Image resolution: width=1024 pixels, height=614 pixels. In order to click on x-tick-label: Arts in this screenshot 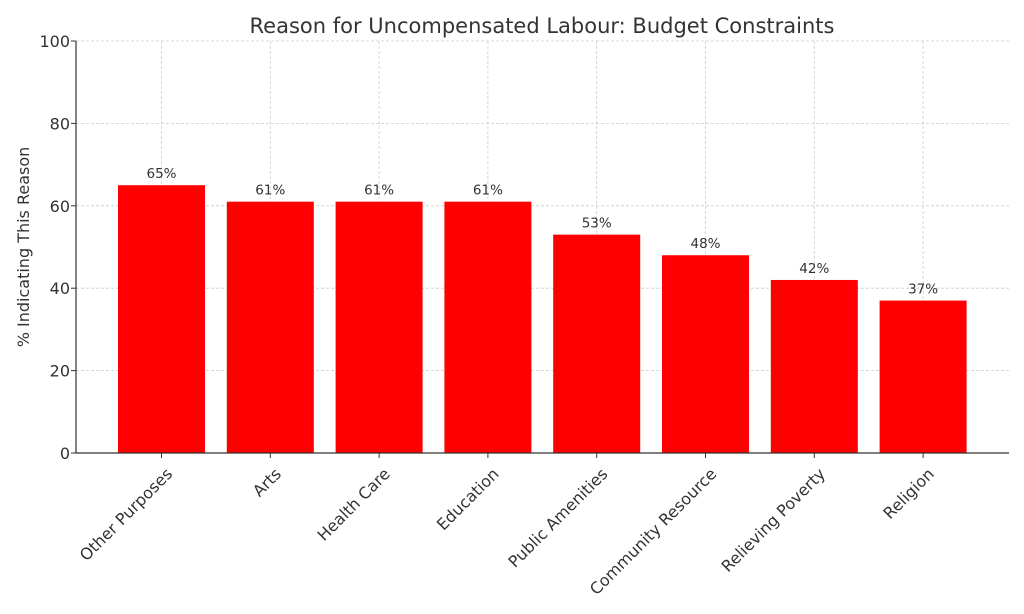, I will do `click(267, 482)`.